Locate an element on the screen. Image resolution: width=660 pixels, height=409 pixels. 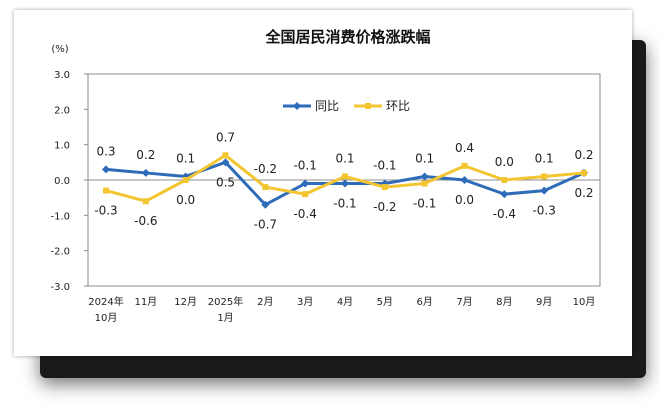
y-axis: 3.0 2.0 1.0 0.0 -1.0 -2.0 -3.0 is located at coordinates (69, 181).